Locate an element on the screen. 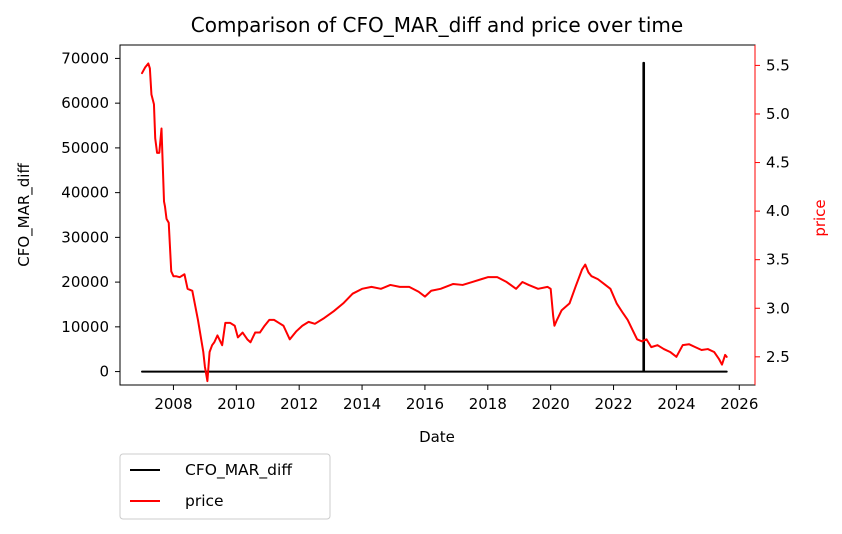 The height and width of the screenshot is (534, 842). y-tick-label: 40000 is located at coordinates (85, 193).